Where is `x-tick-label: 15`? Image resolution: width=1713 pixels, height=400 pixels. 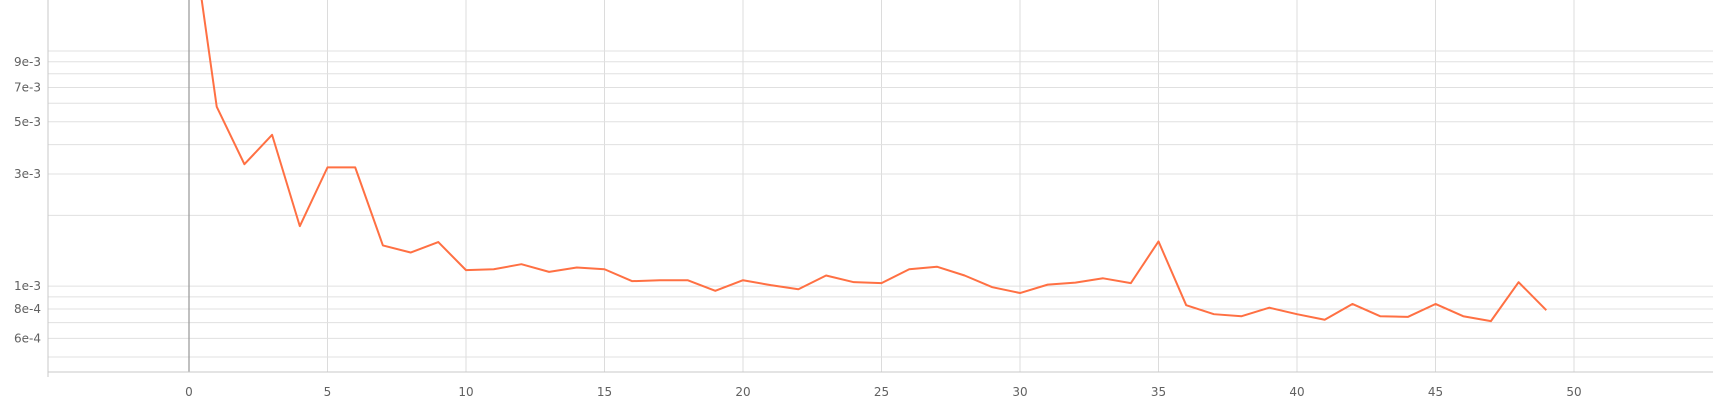 x-tick-label: 15 is located at coordinates (604, 392).